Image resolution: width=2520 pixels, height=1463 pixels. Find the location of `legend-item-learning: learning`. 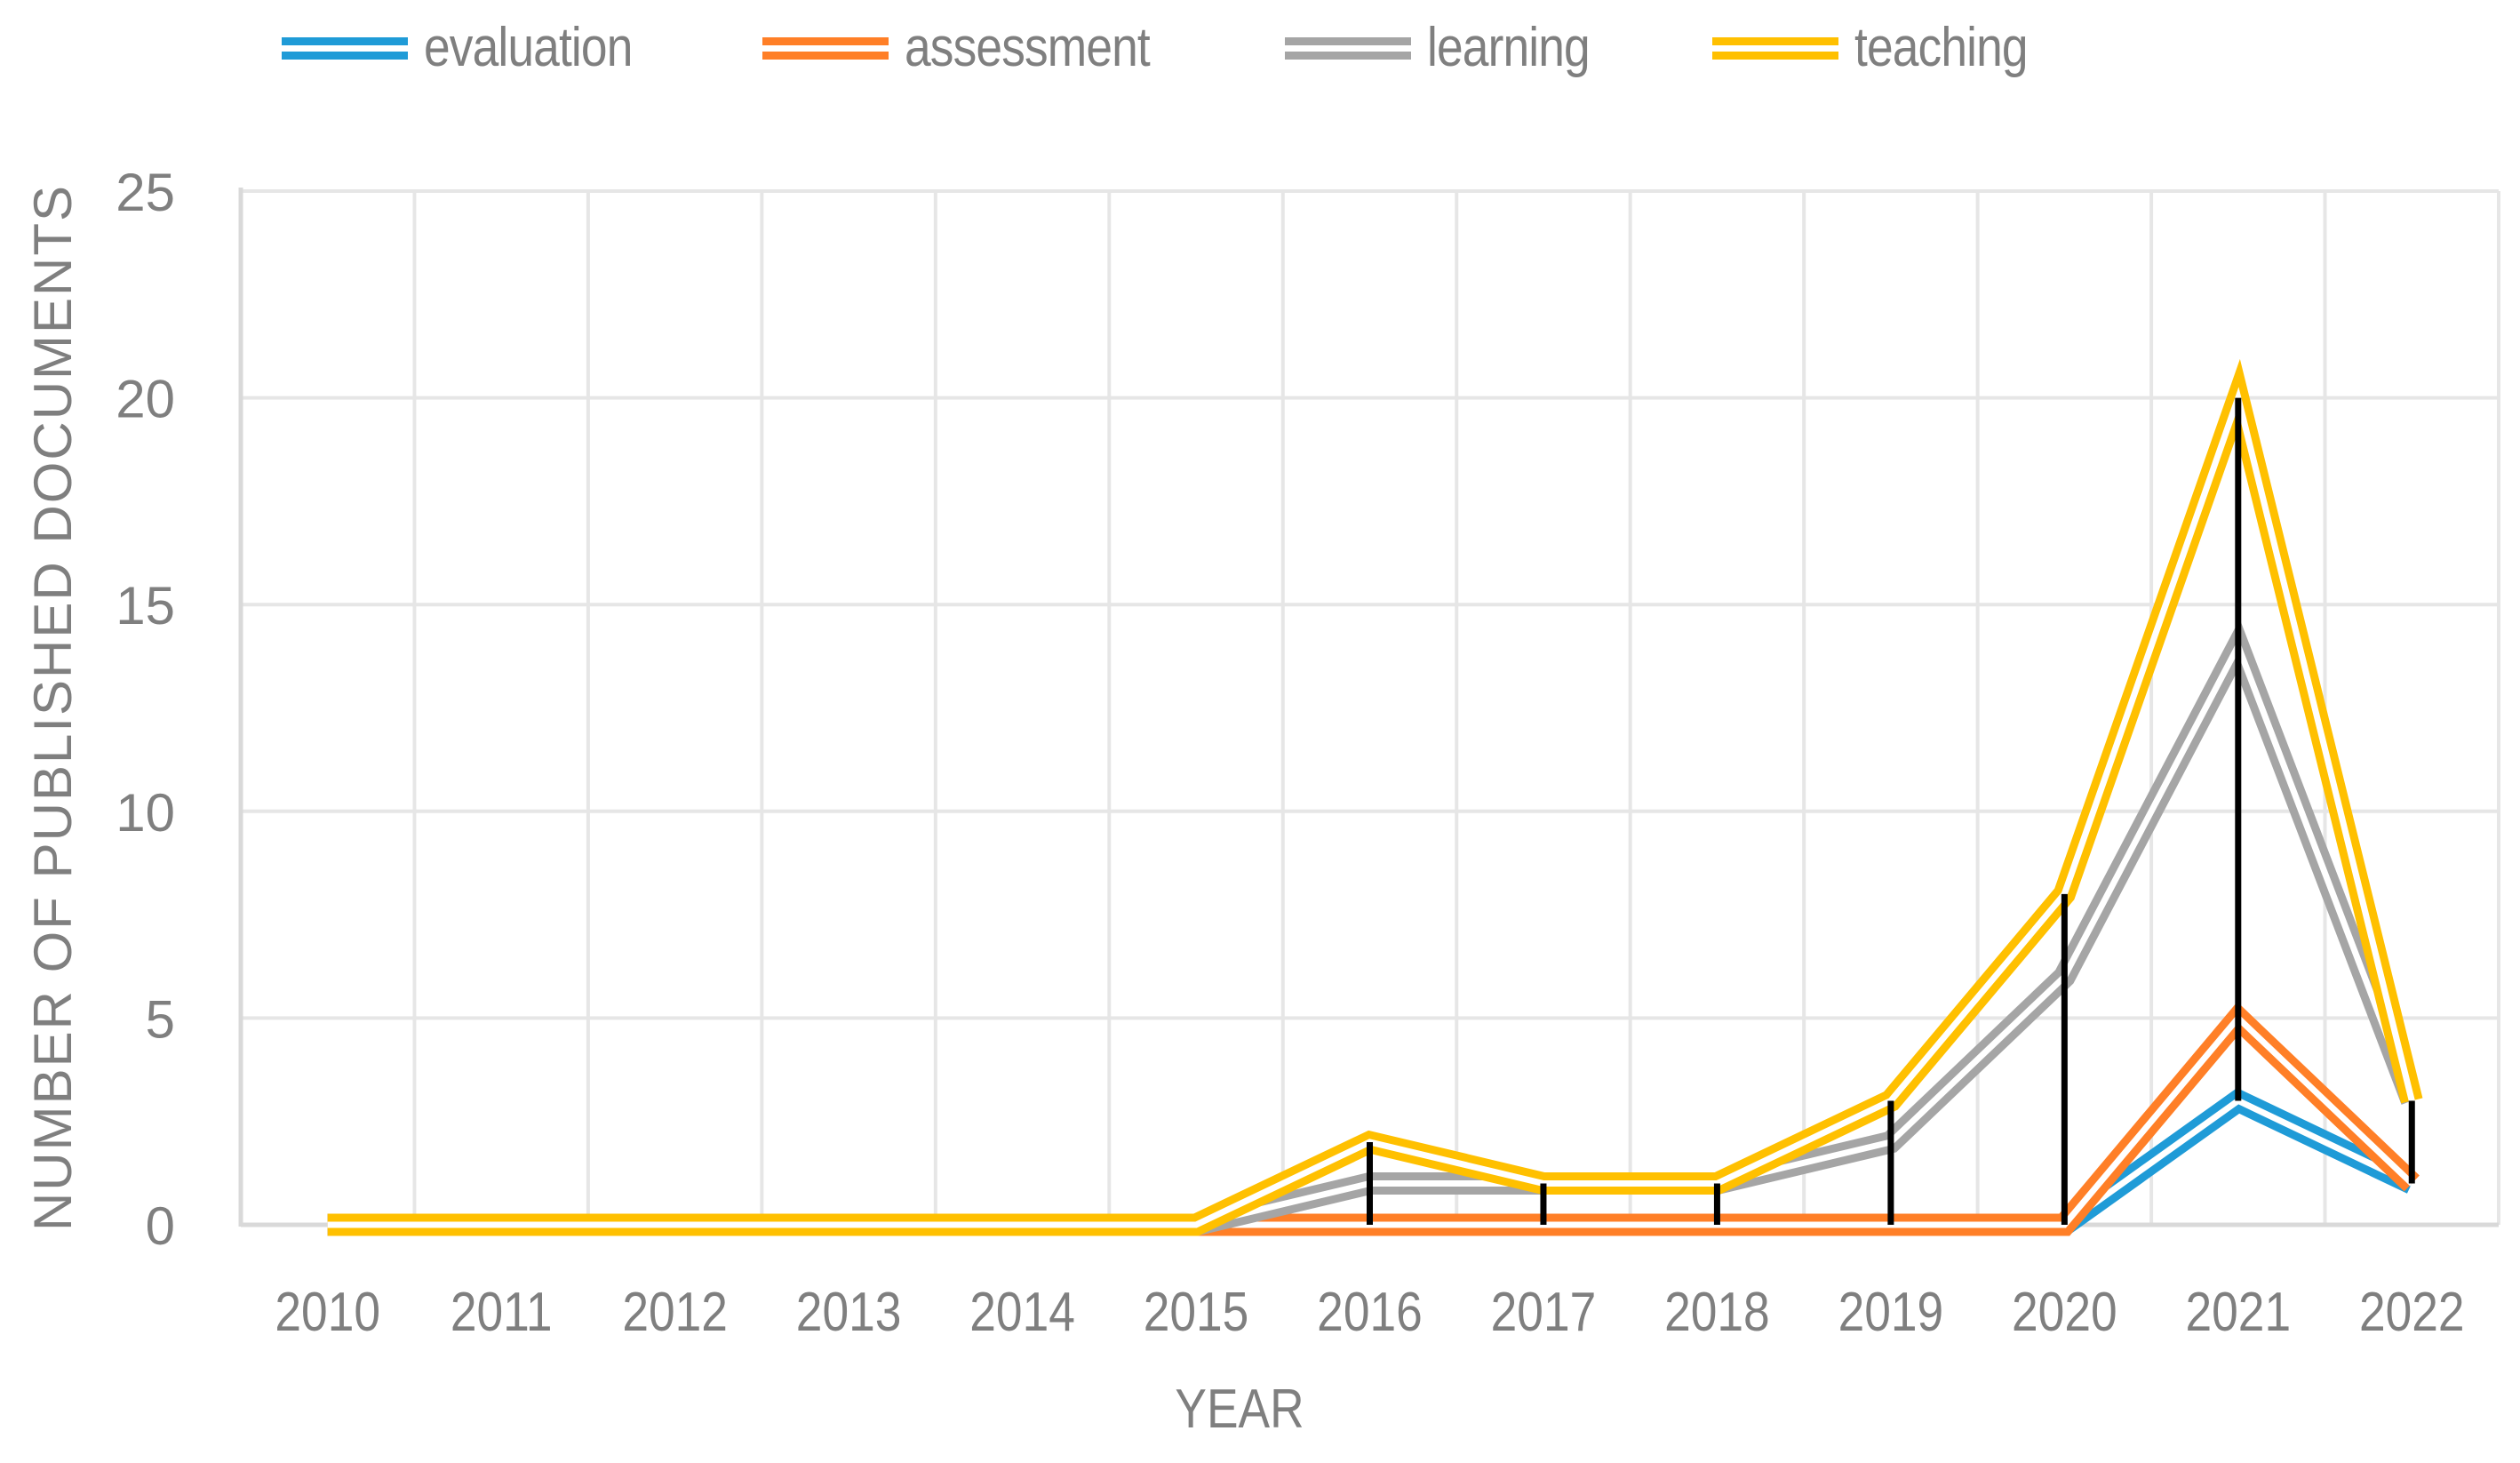

legend-item-learning: learning is located at coordinates (1450, 48).